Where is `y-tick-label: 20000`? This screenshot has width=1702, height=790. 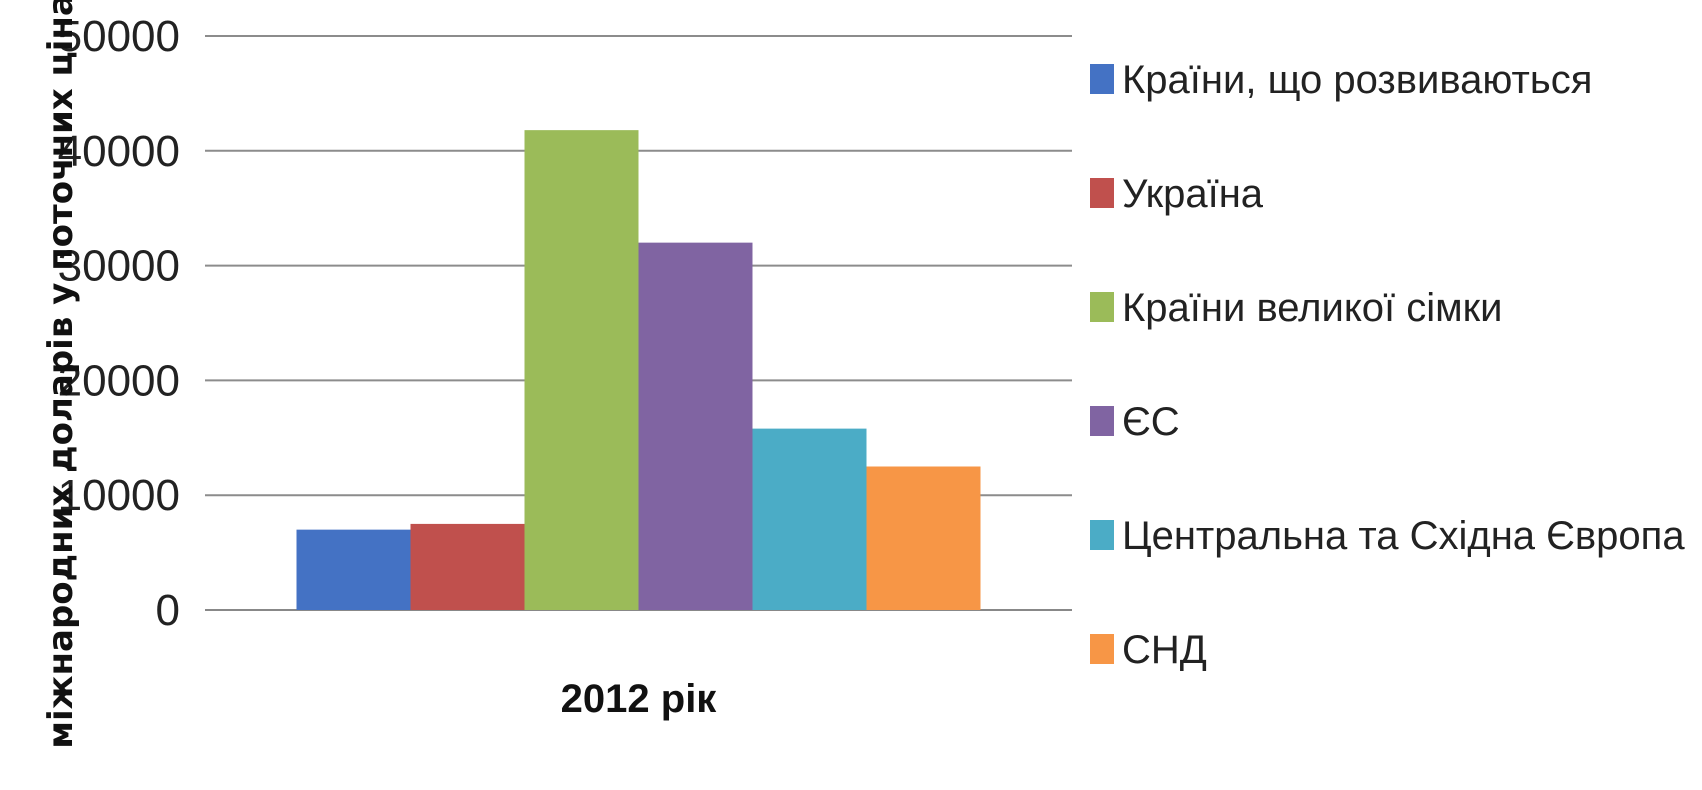 y-tick-label: 20000 is located at coordinates (119, 380).